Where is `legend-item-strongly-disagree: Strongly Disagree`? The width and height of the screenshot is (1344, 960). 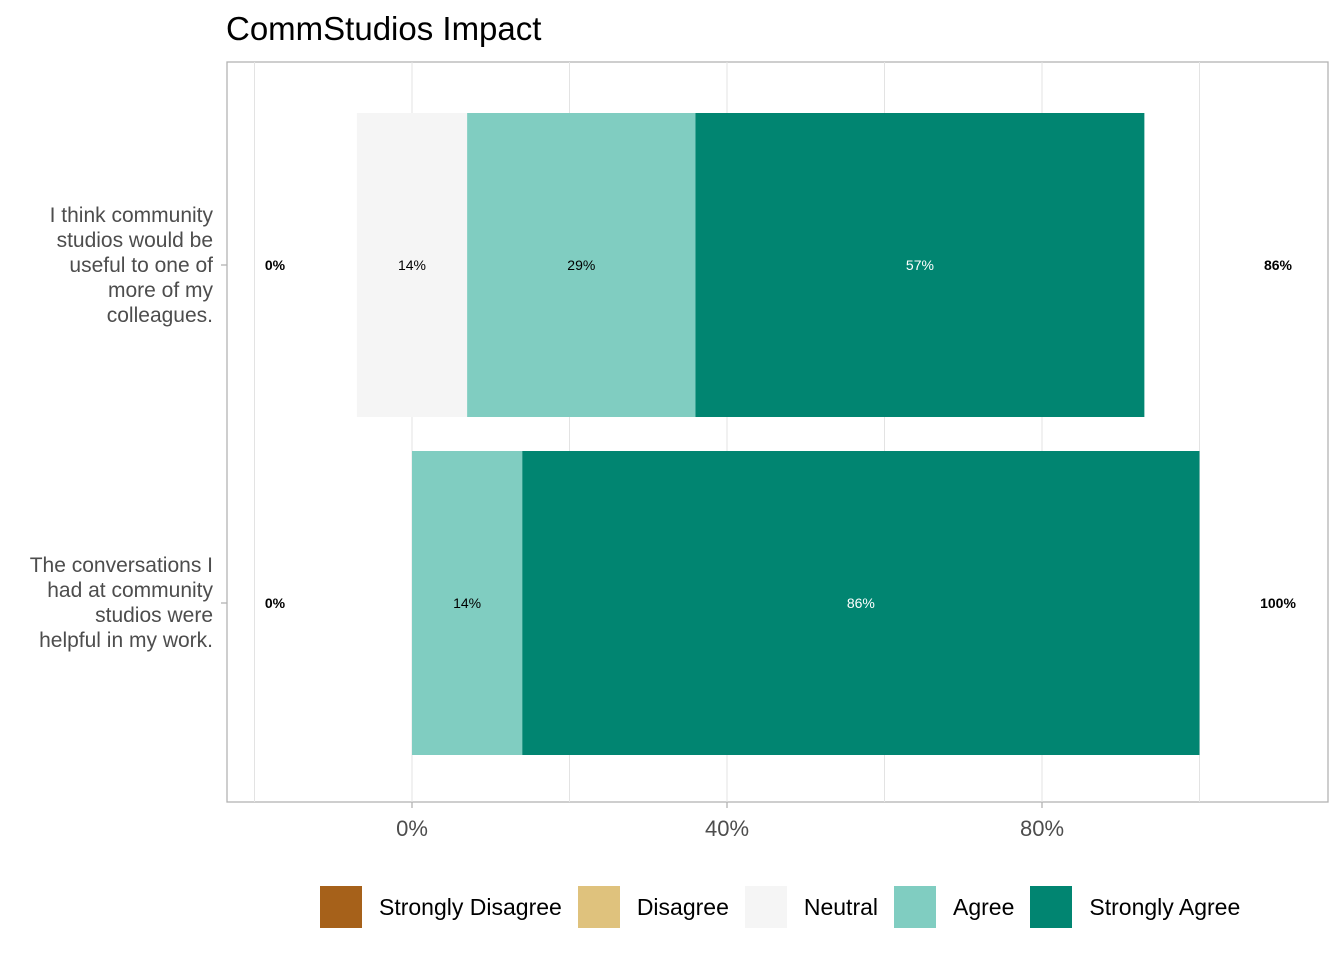
legend-item-strongly-disagree: Strongly Disagree is located at coordinates (441, 907).